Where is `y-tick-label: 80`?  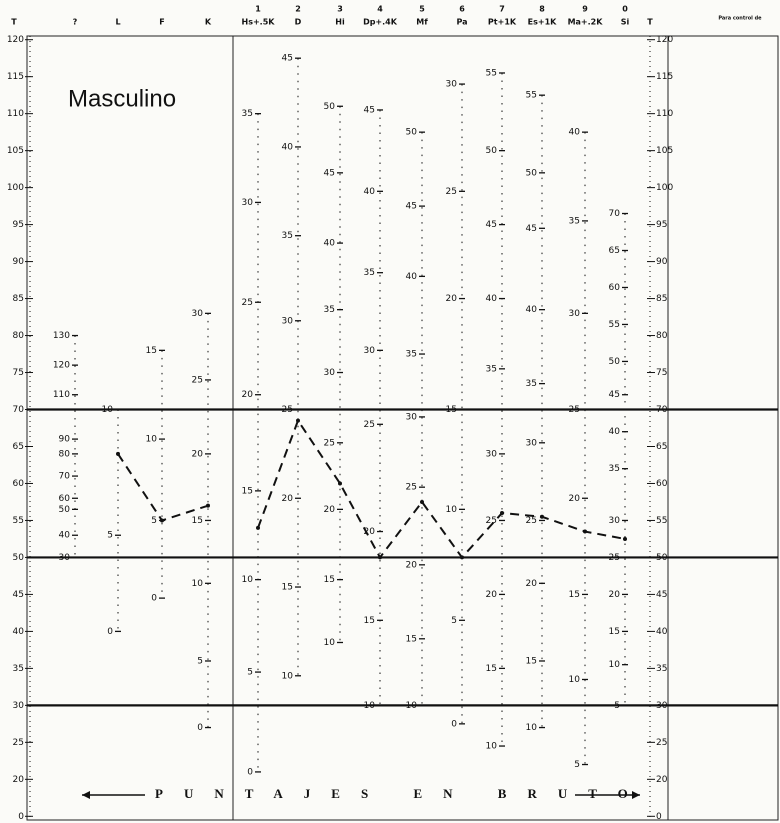
y-tick-label: 80 is located at coordinates (662, 336).